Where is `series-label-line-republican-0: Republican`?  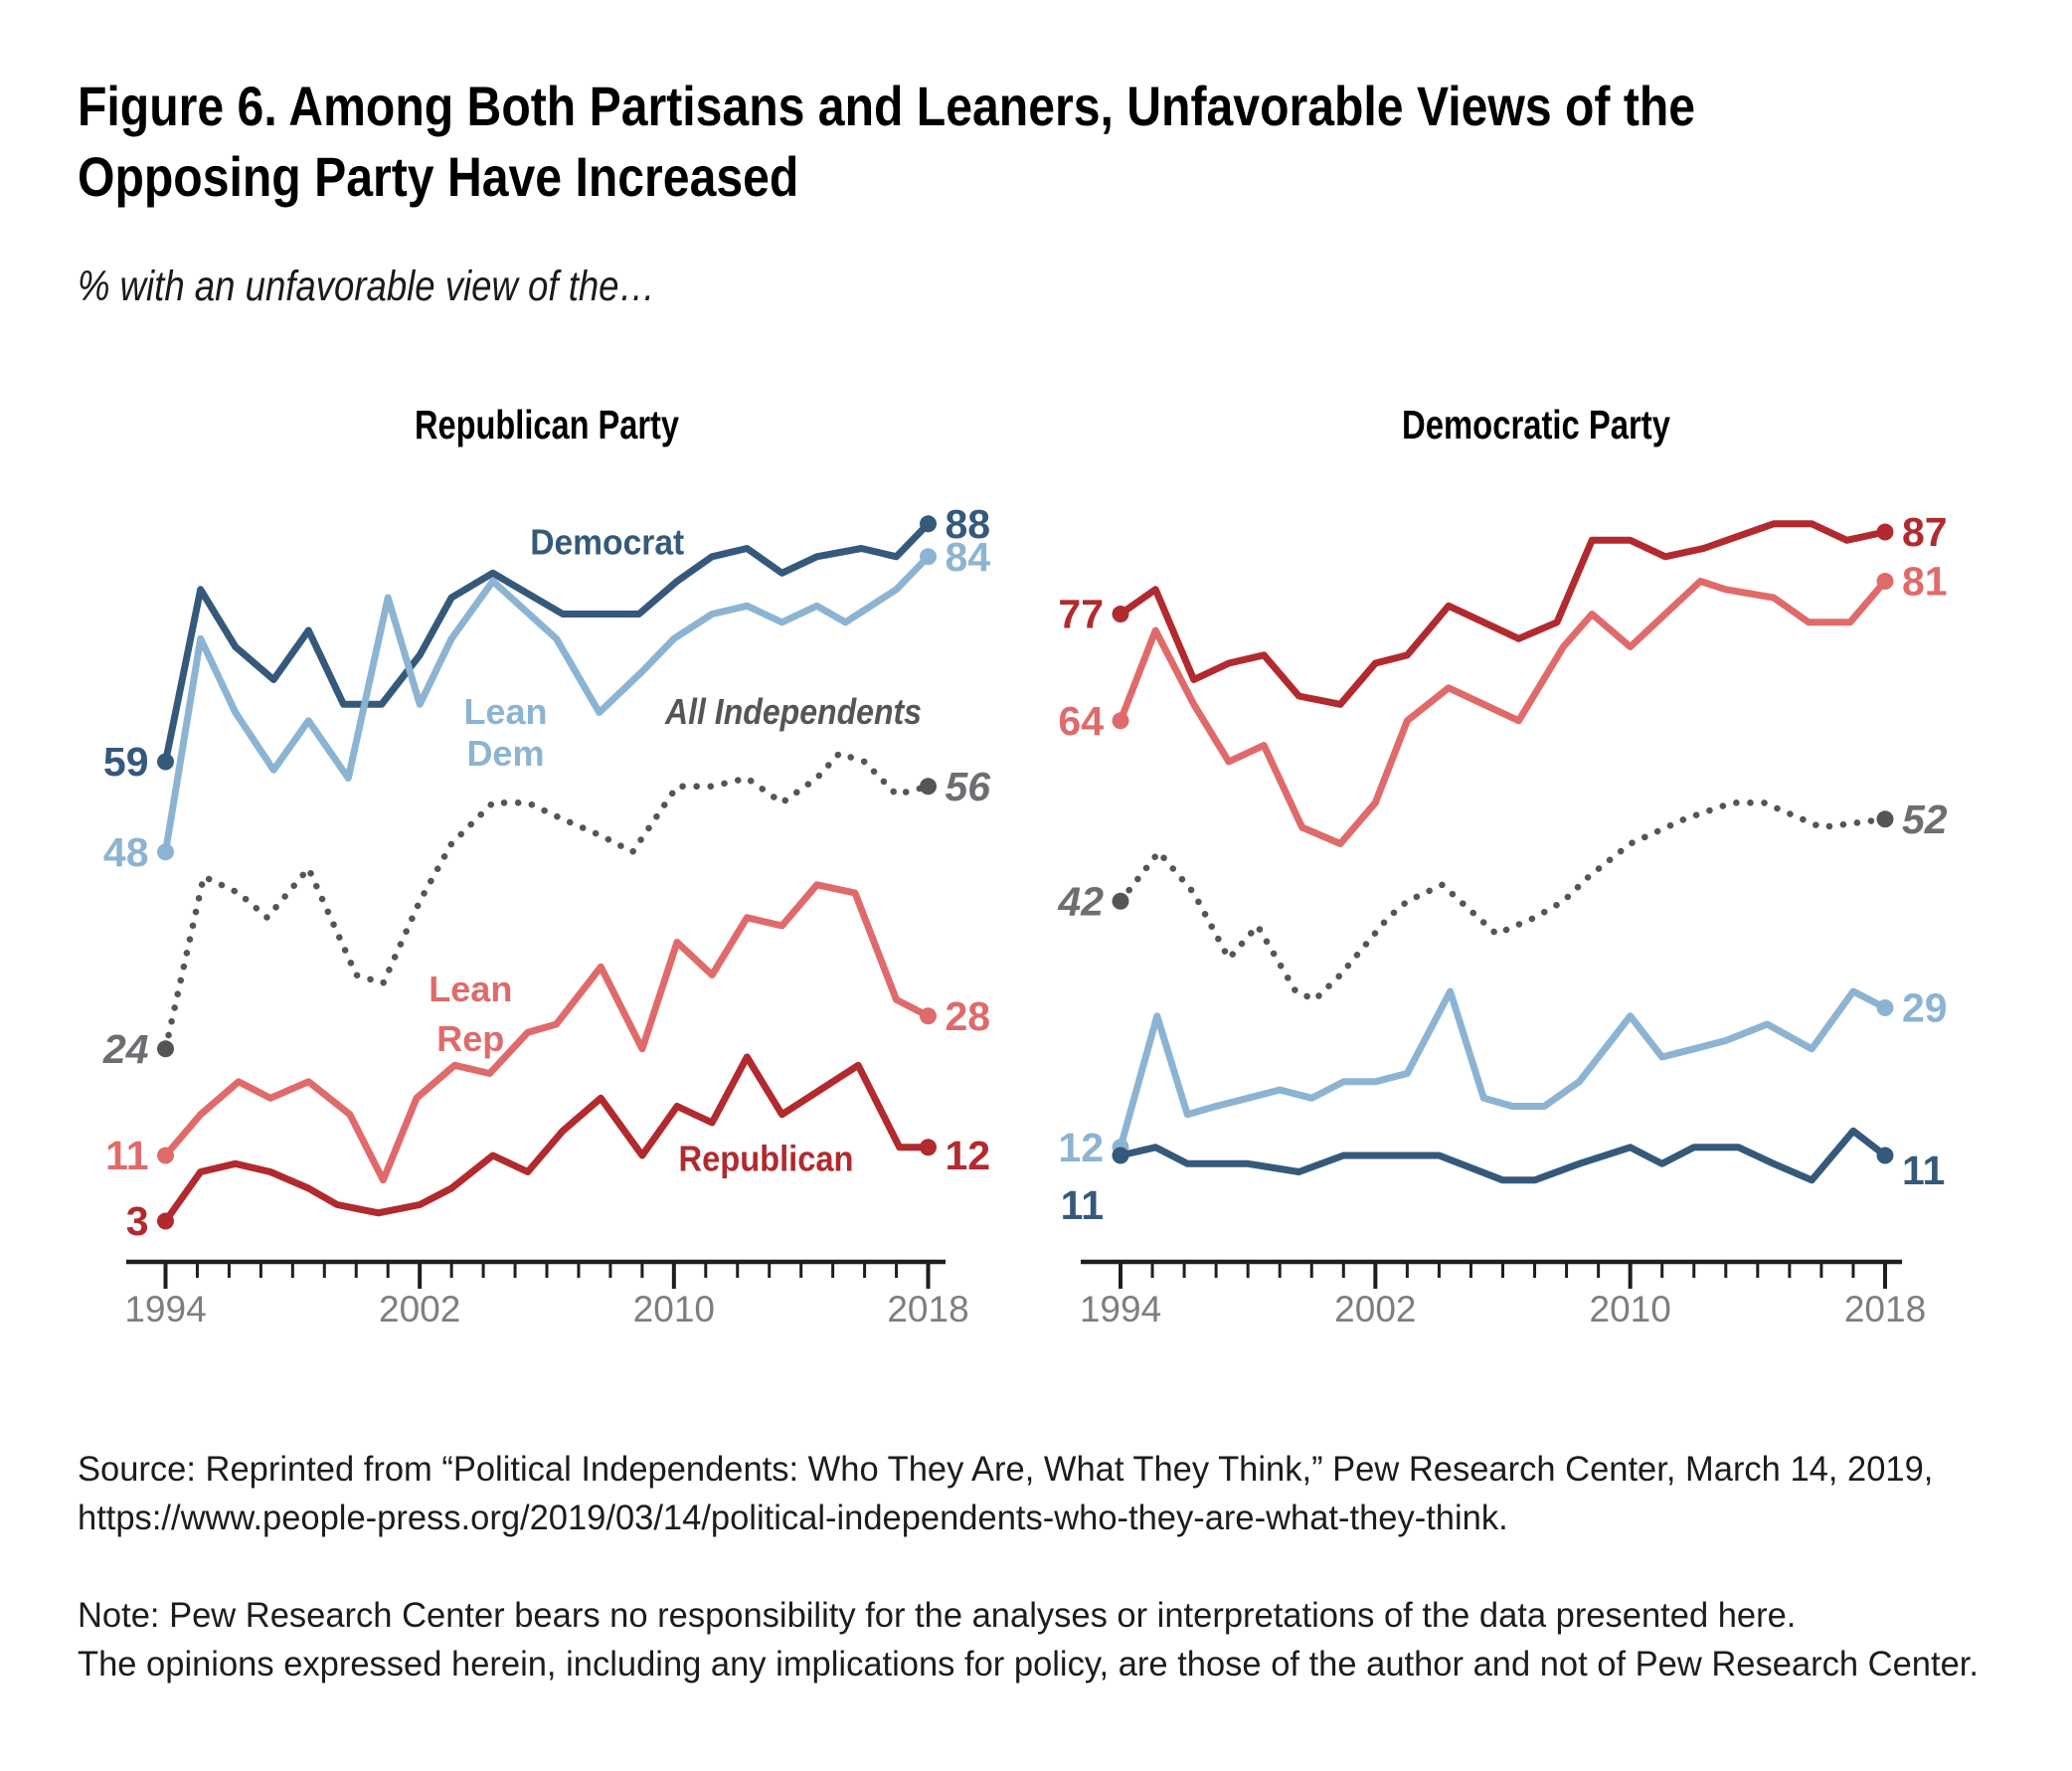 series-label-line-republican-0: Republican is located at coordinates (766, 1159).